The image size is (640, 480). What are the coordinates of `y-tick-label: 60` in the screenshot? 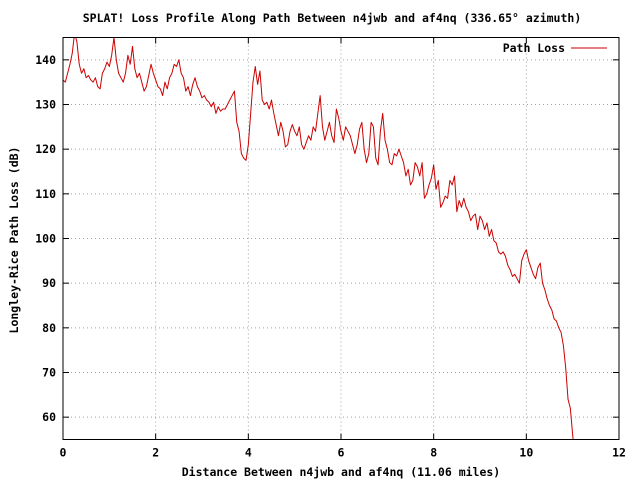 It's located at (49, 417).